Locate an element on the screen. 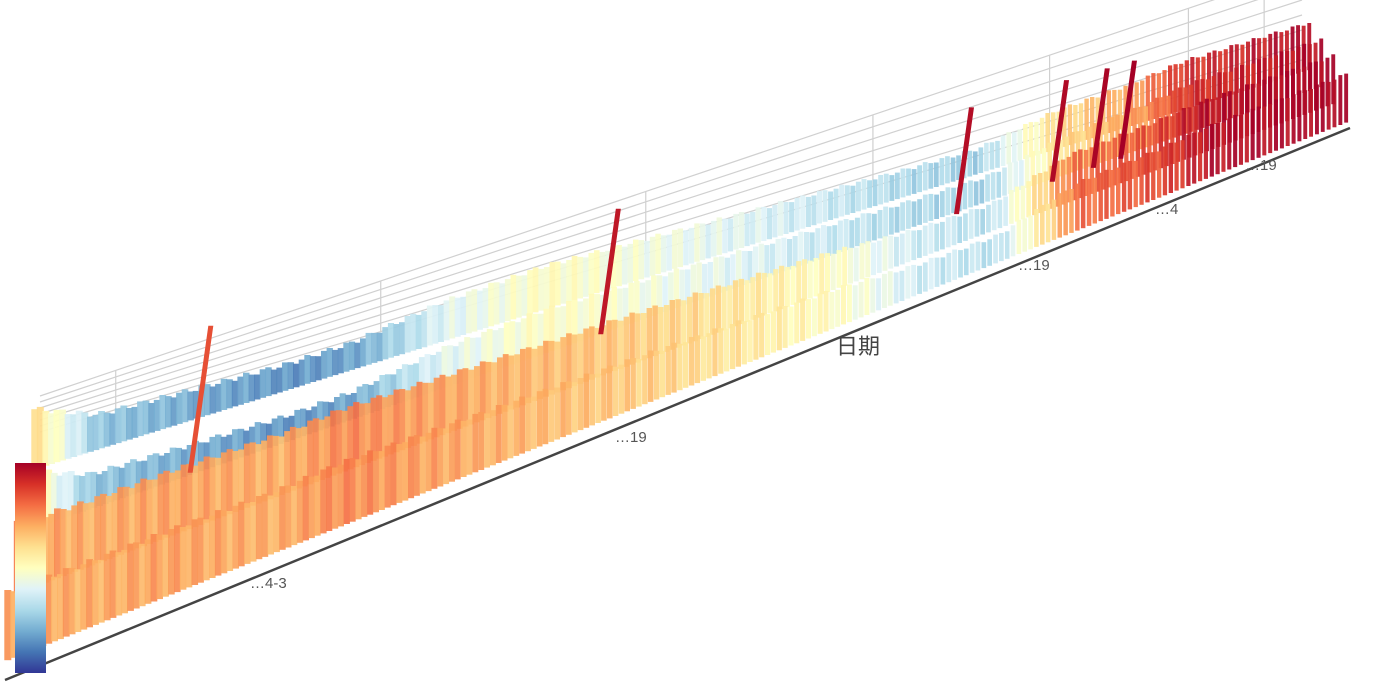  spike-bar is located at coordinates (200, 399).